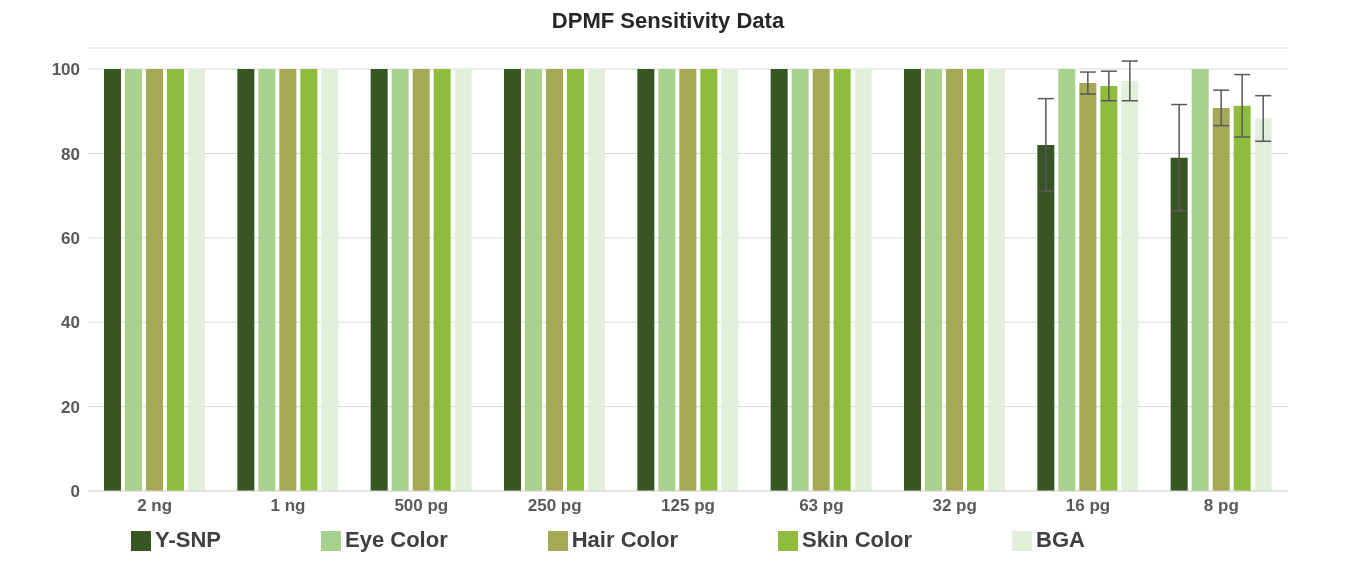 Image resolution: width=1346 pixels, height=571 pixels. I want to click on legend-label: BGA, so click(1060, 539).